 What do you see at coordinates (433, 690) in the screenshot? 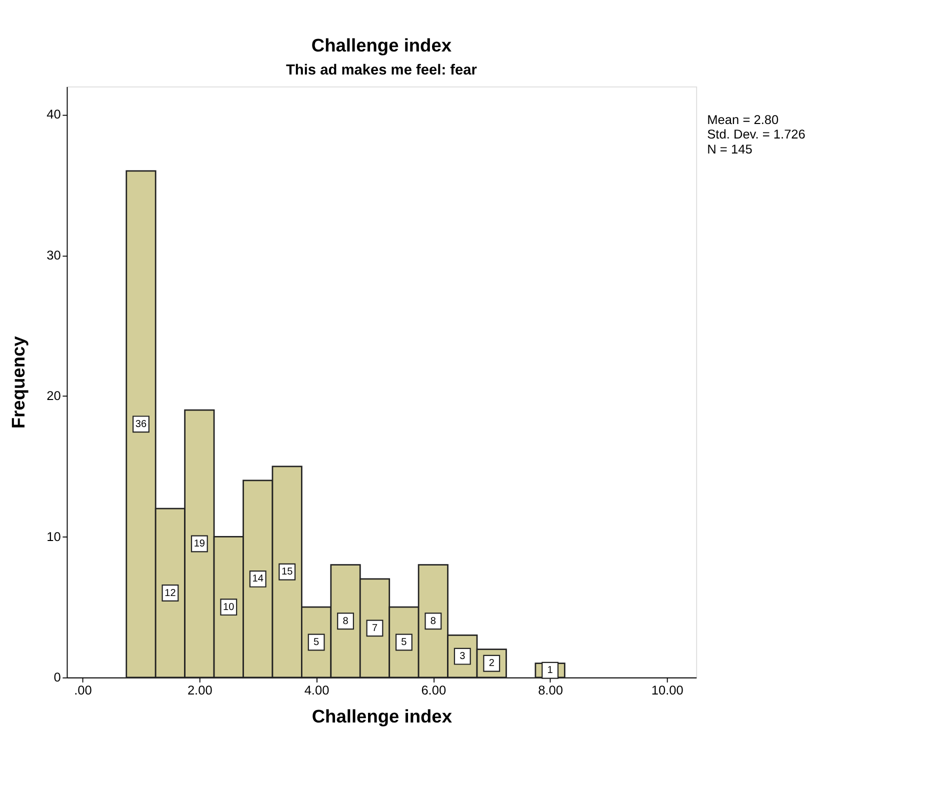
I see `x-tick-label: 6.00` at bounding box center [433, 690].